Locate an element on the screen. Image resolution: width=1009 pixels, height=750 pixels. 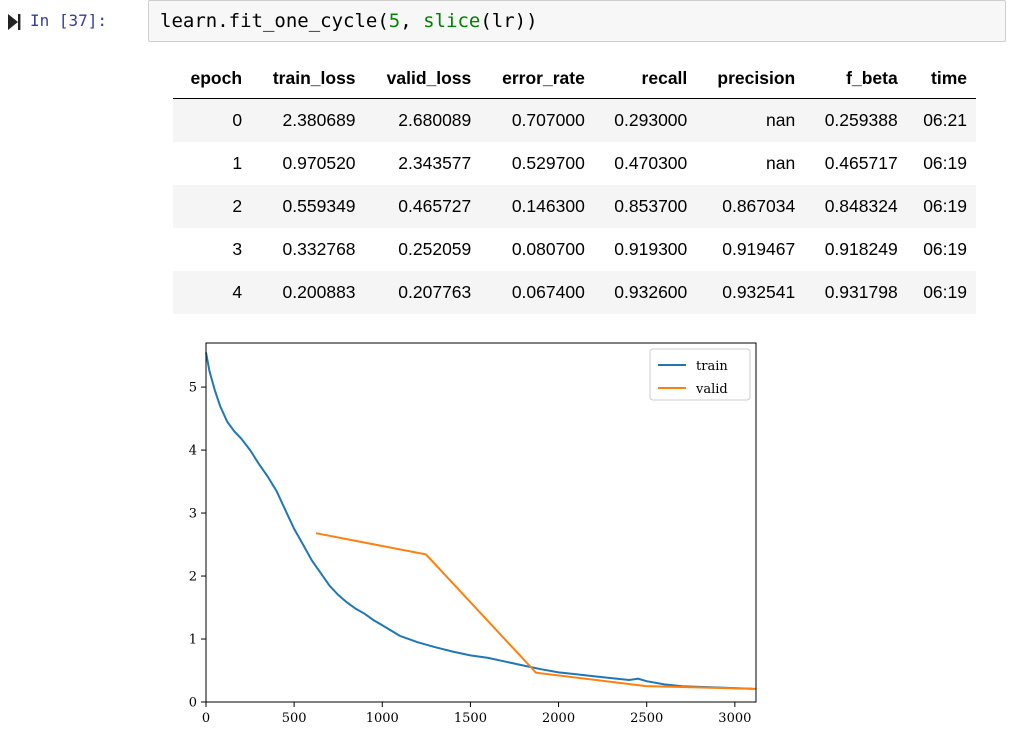
table-cell: 3 is located at coordinates (237, 249).